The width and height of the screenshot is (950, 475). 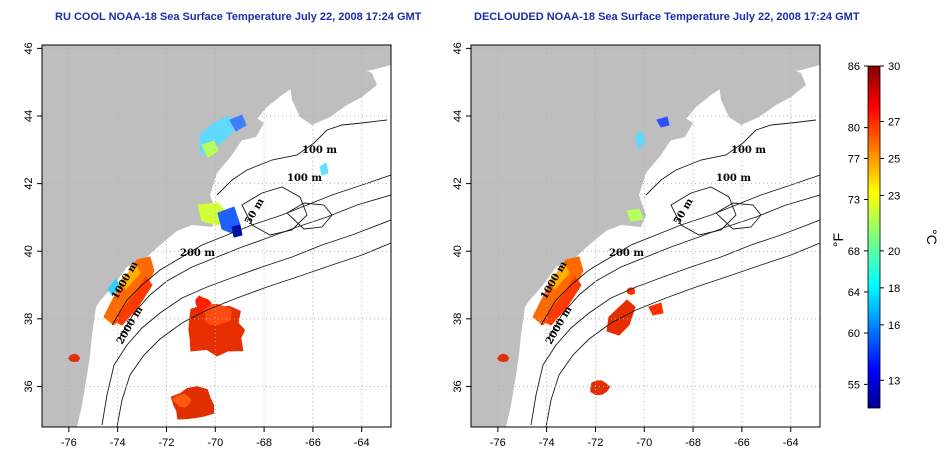 What do you see at coordinates (854, 129) in the screenshot?
I see `fahrenheit-tick-label: 80` at bounding box center [854, 129].